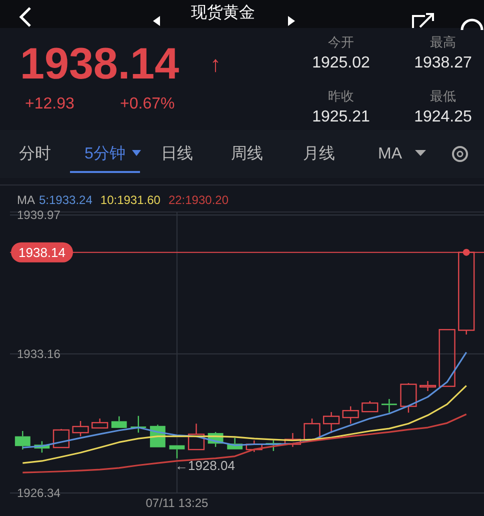  Describe the element at coordinates (341, 42) in the screenshot. I see `text: 今开` at that location.